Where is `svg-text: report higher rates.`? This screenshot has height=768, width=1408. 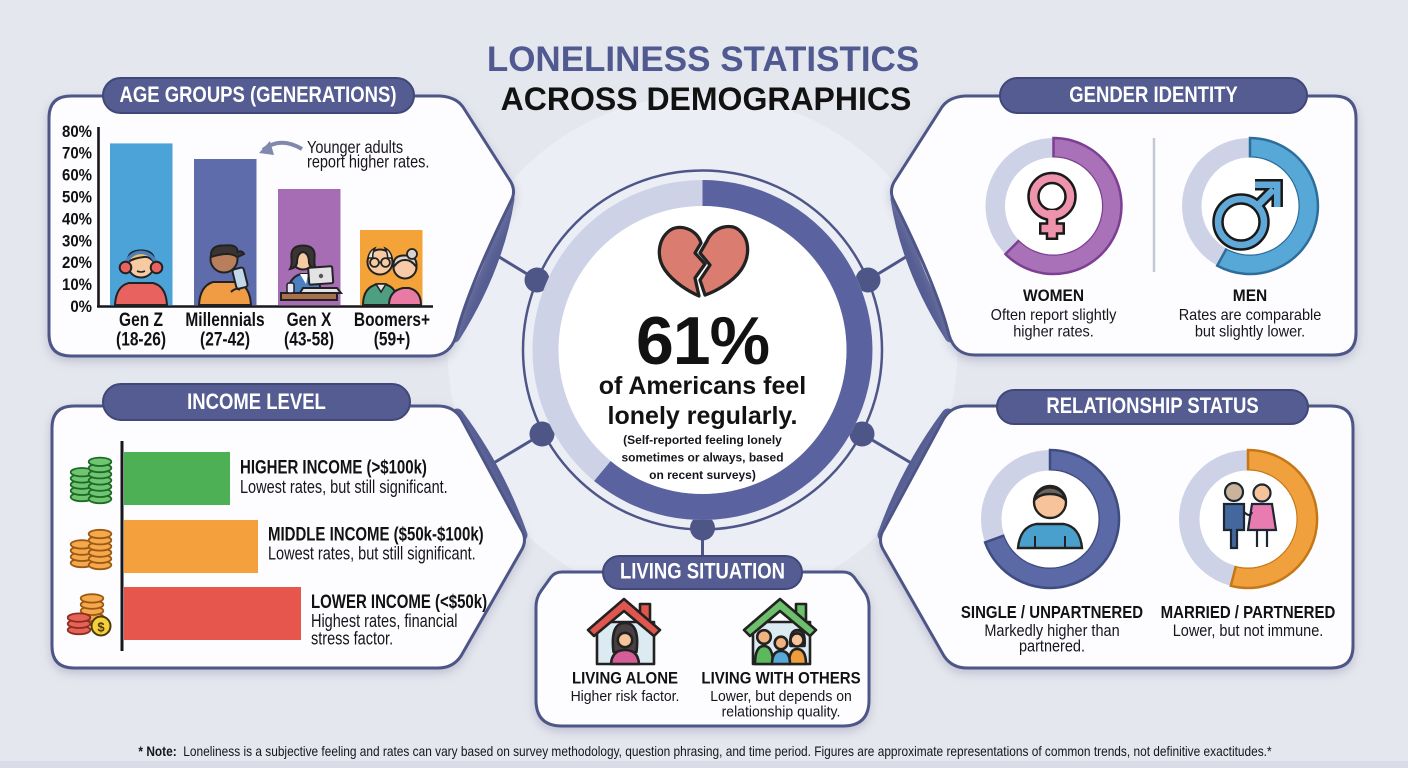
svg-text: report higher rates. is located at coordinates (368, 162).